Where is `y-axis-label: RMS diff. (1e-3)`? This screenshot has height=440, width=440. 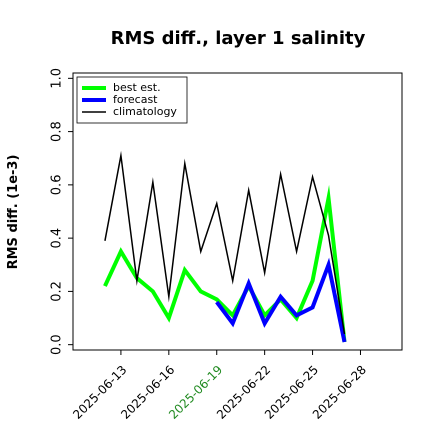
y-axis-label: RMS diff. (1e-3) is located at coordinates (13, 212).